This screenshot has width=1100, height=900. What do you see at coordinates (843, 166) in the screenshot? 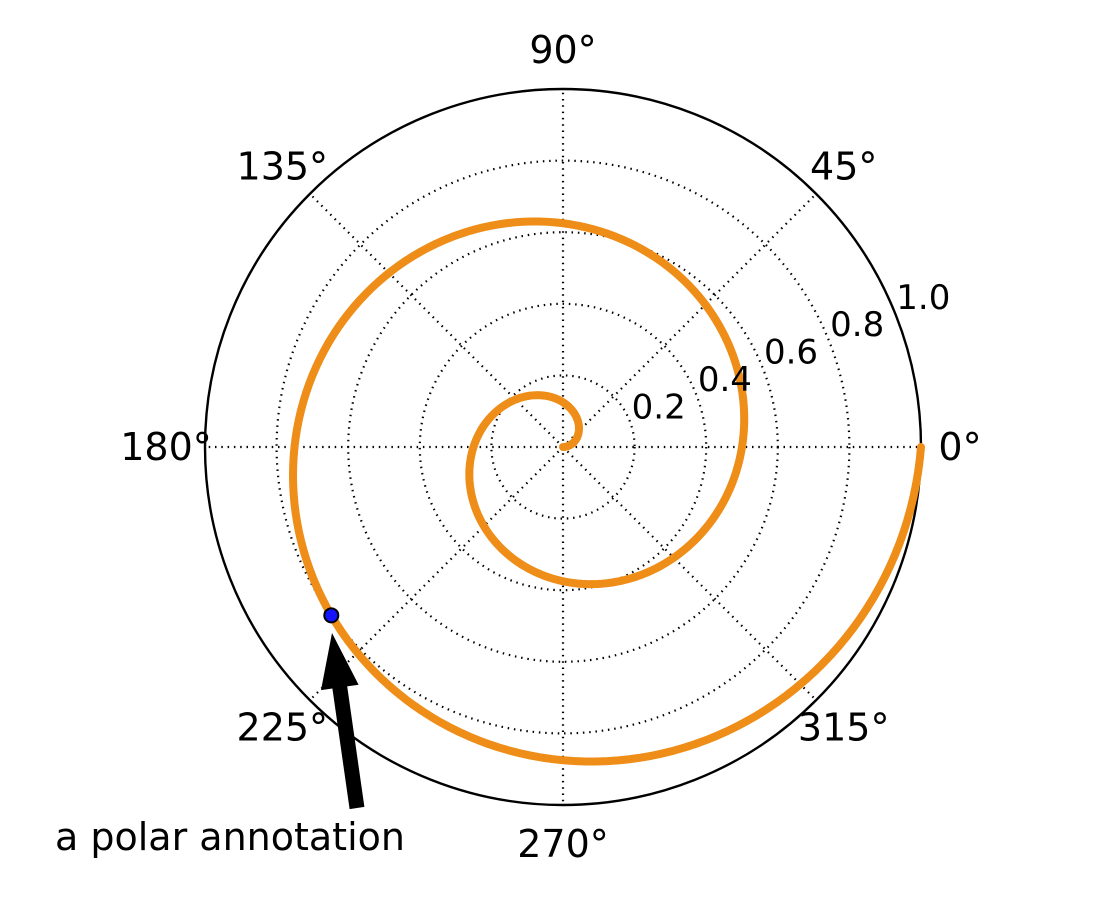
I see `theta-tick-label-45: 45°` at bounding box center [843, 166].